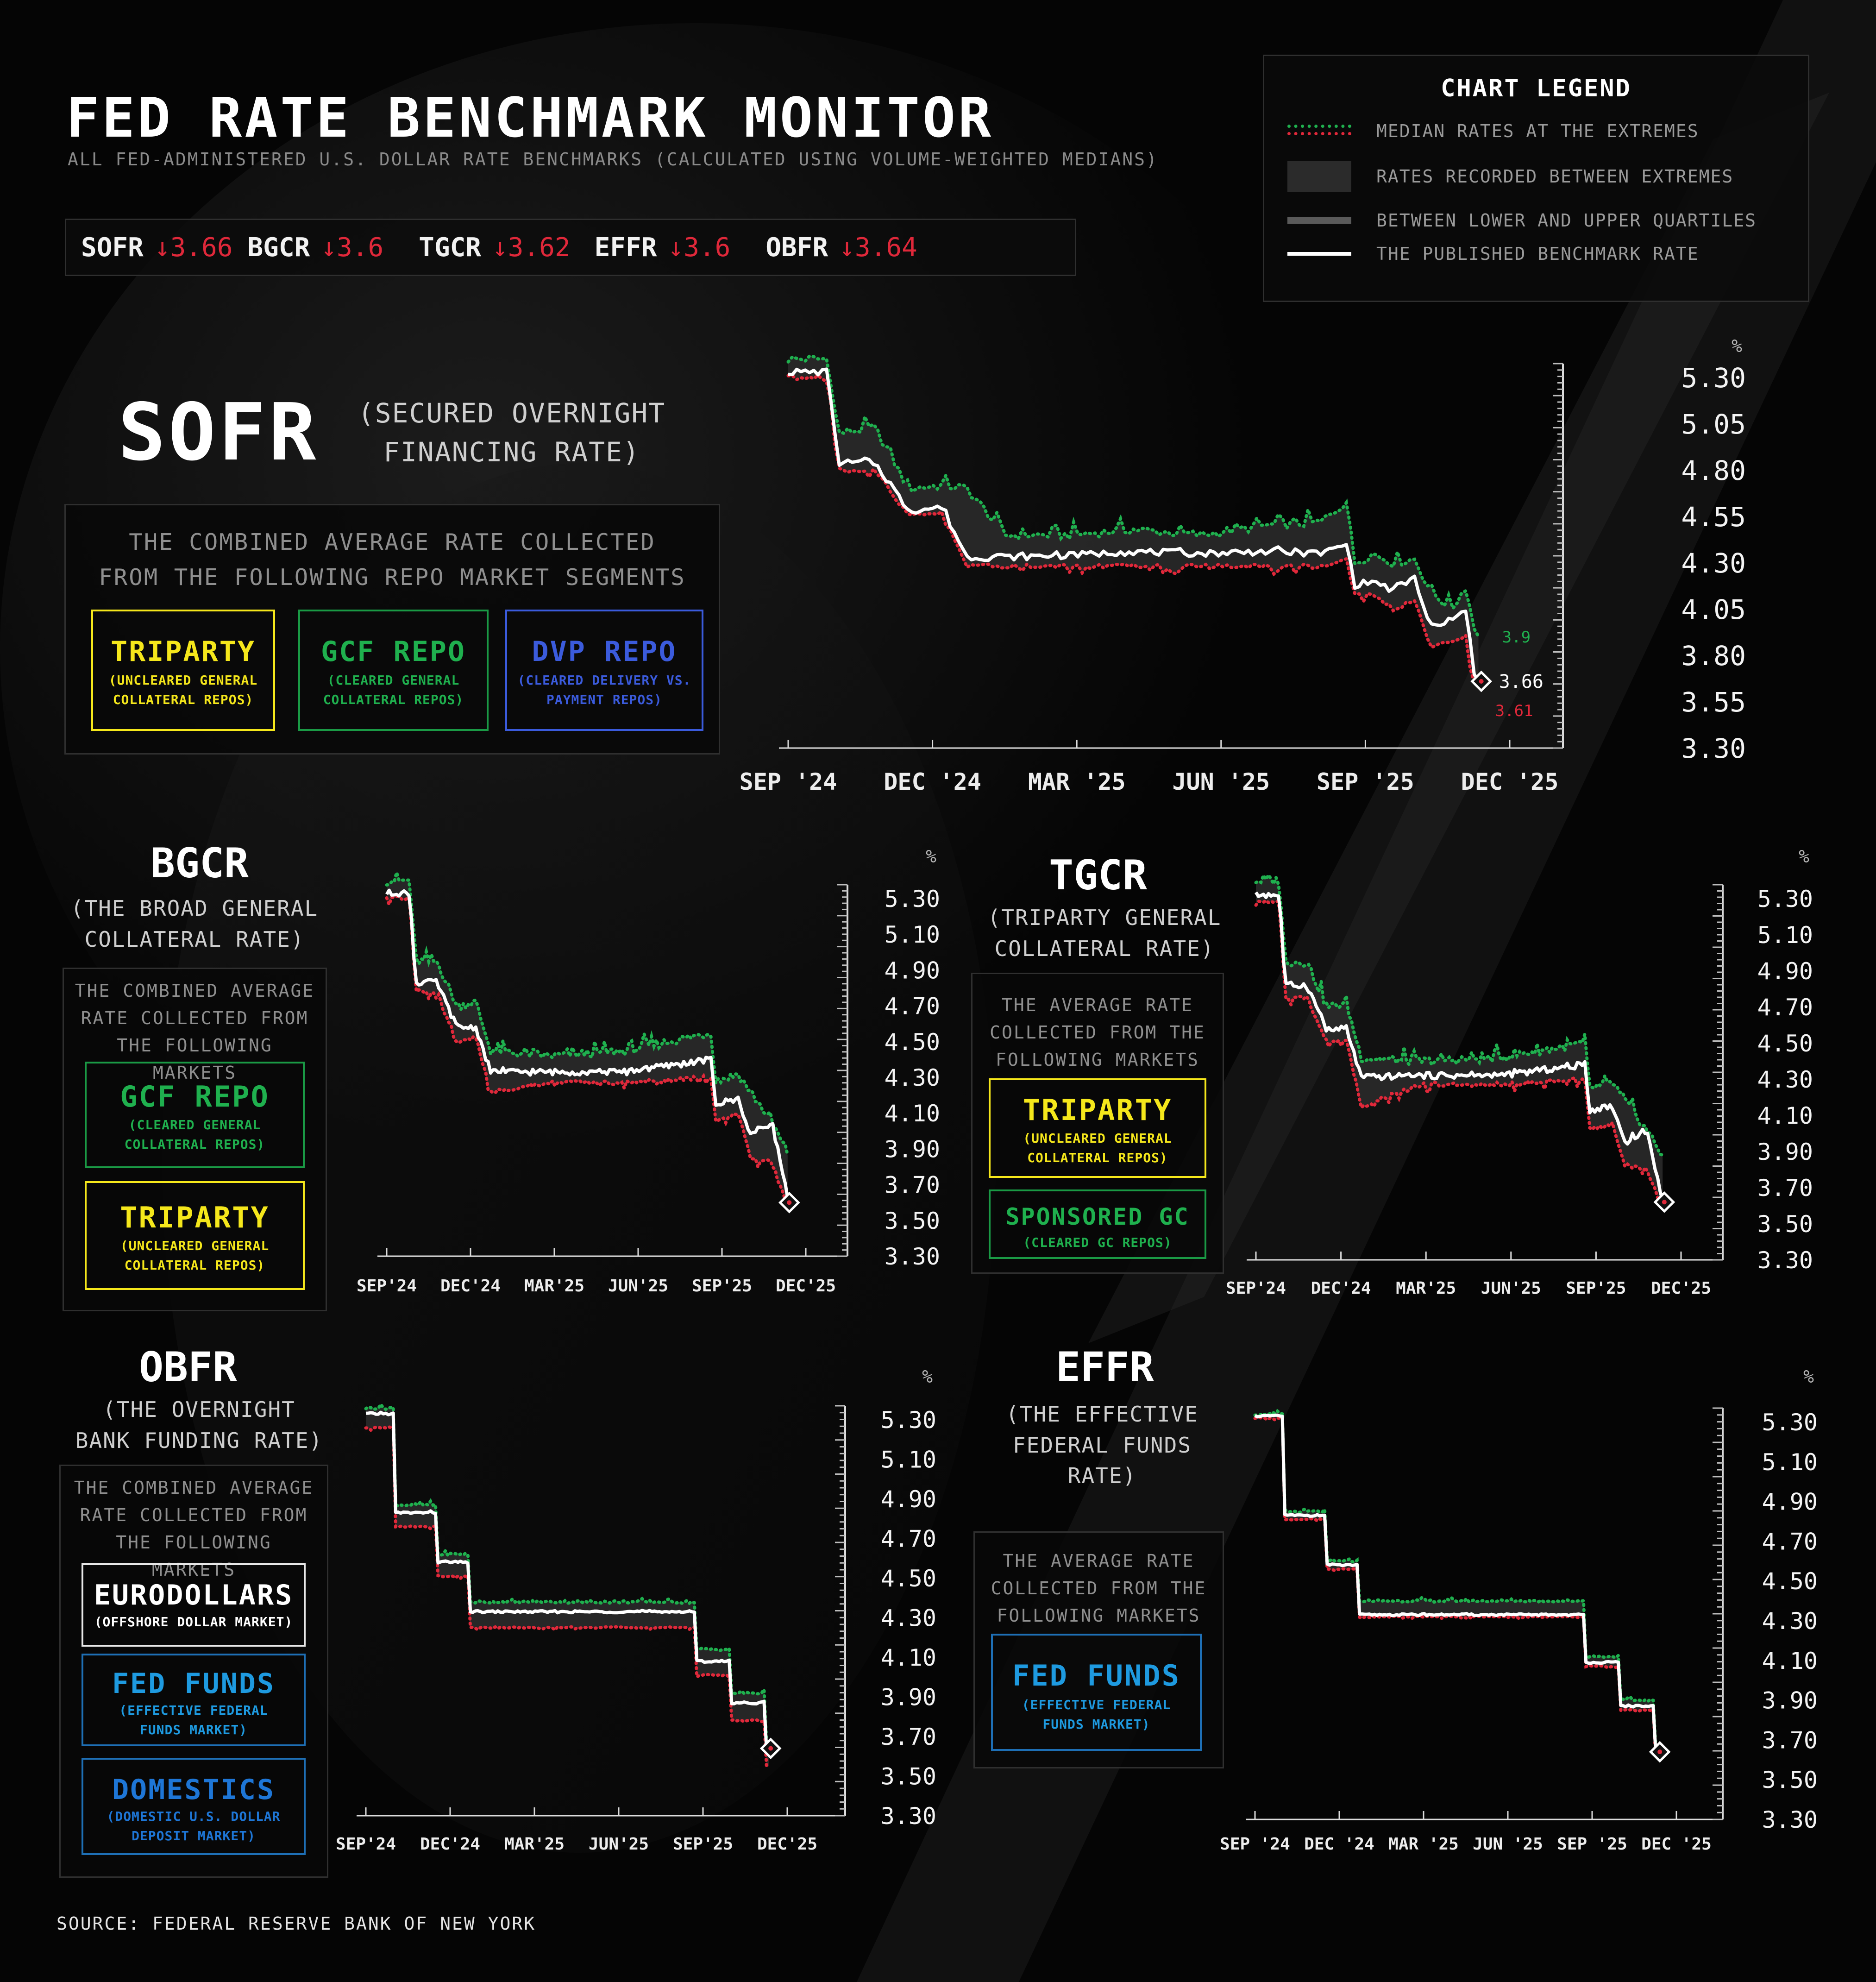  I want to click on y-tick-label: 4.55, so click(1713, 517).